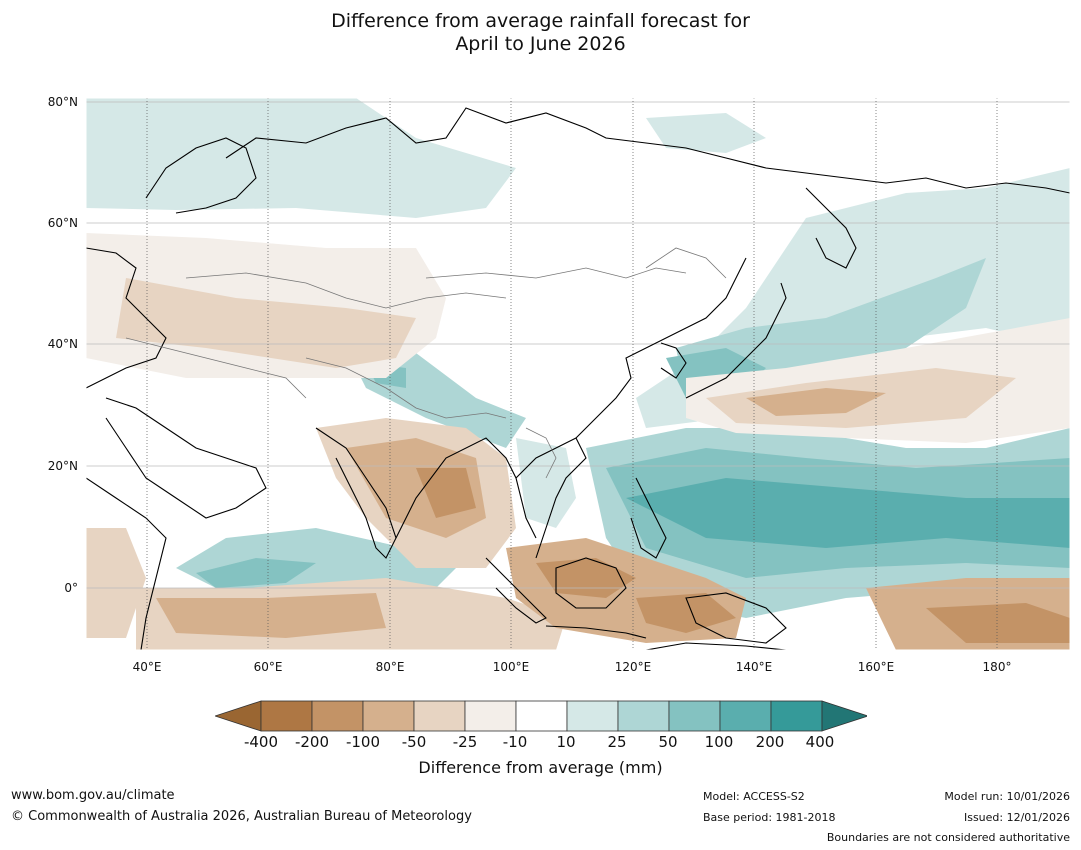 Image resolution: width=1081 pixels, height=850 pixels. I want to click on colorbar-tick-label: -50, so click(414, 742).